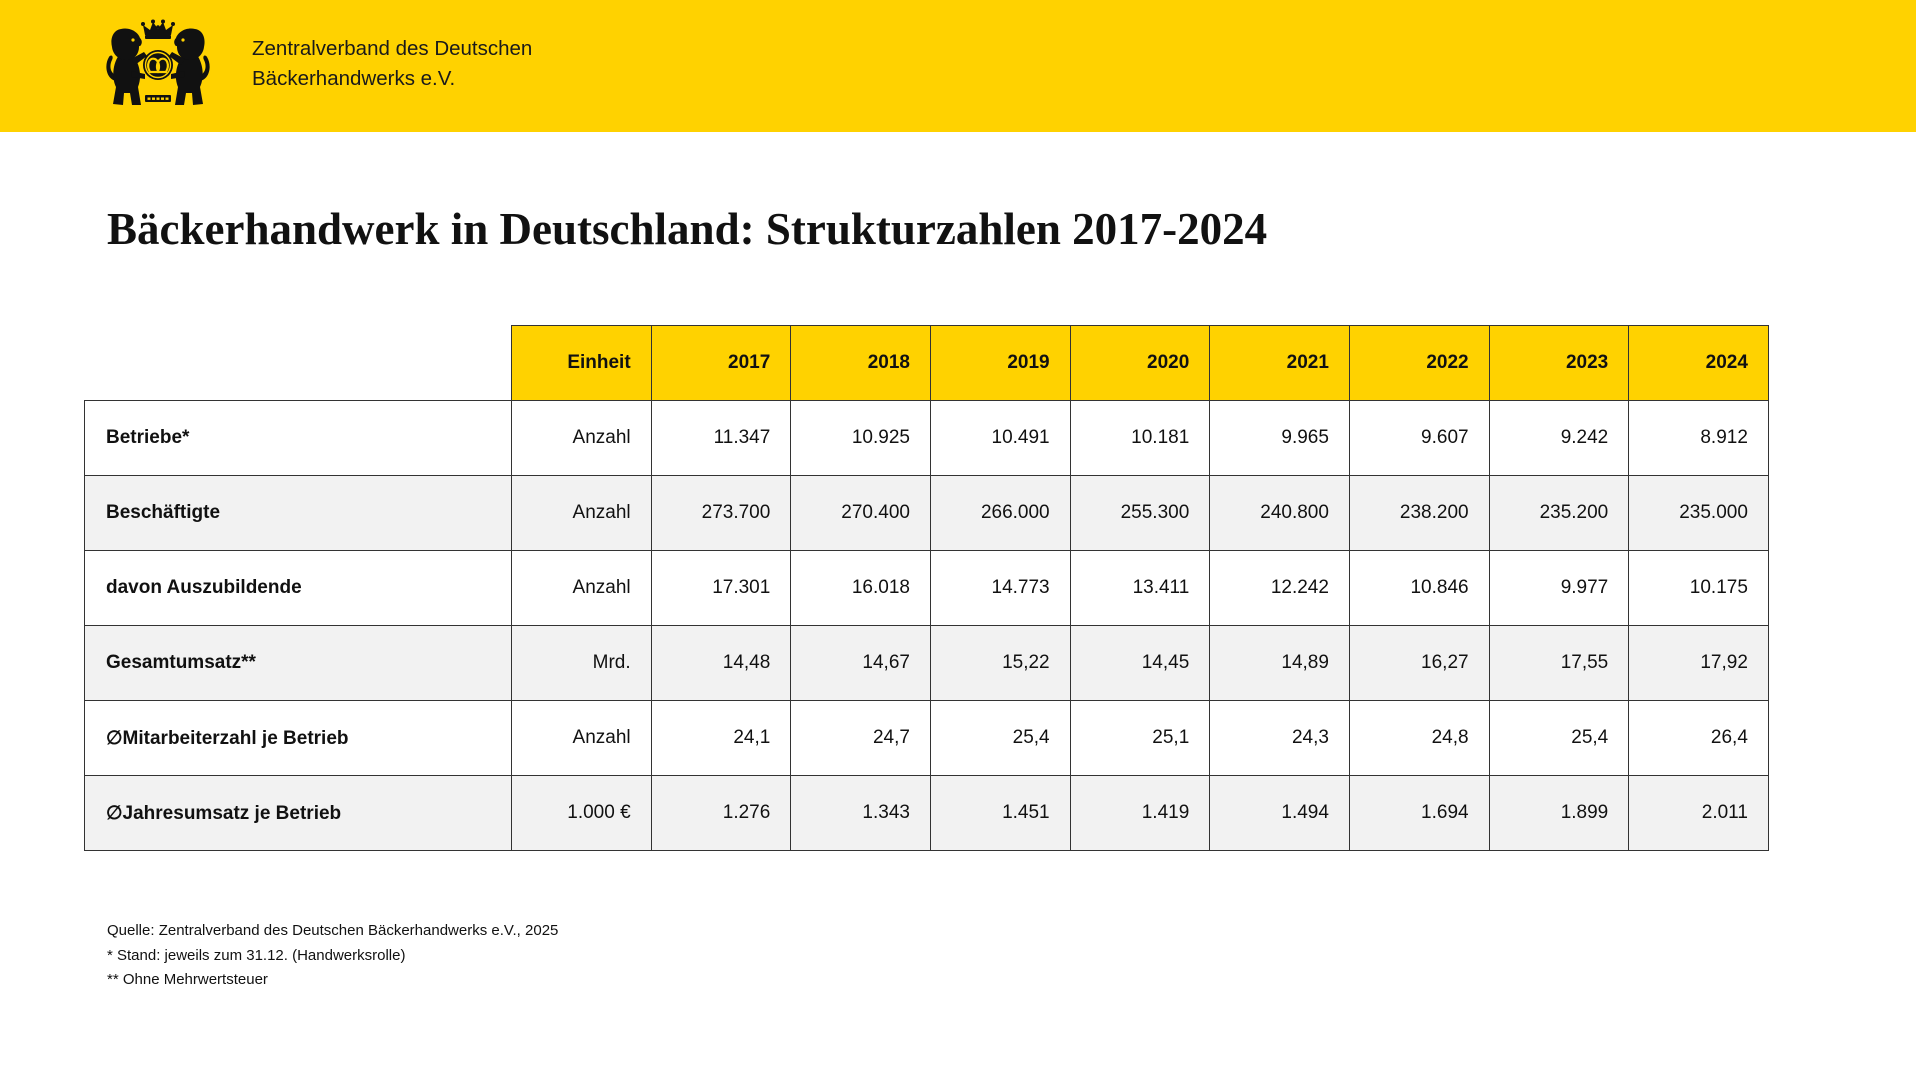 This screenshot has width=1916, height=1078. What do you see at coordinates (1279, 663) in the screenshot?
I see `cell-2021: 14,89` at bounding box center [1279, 663].